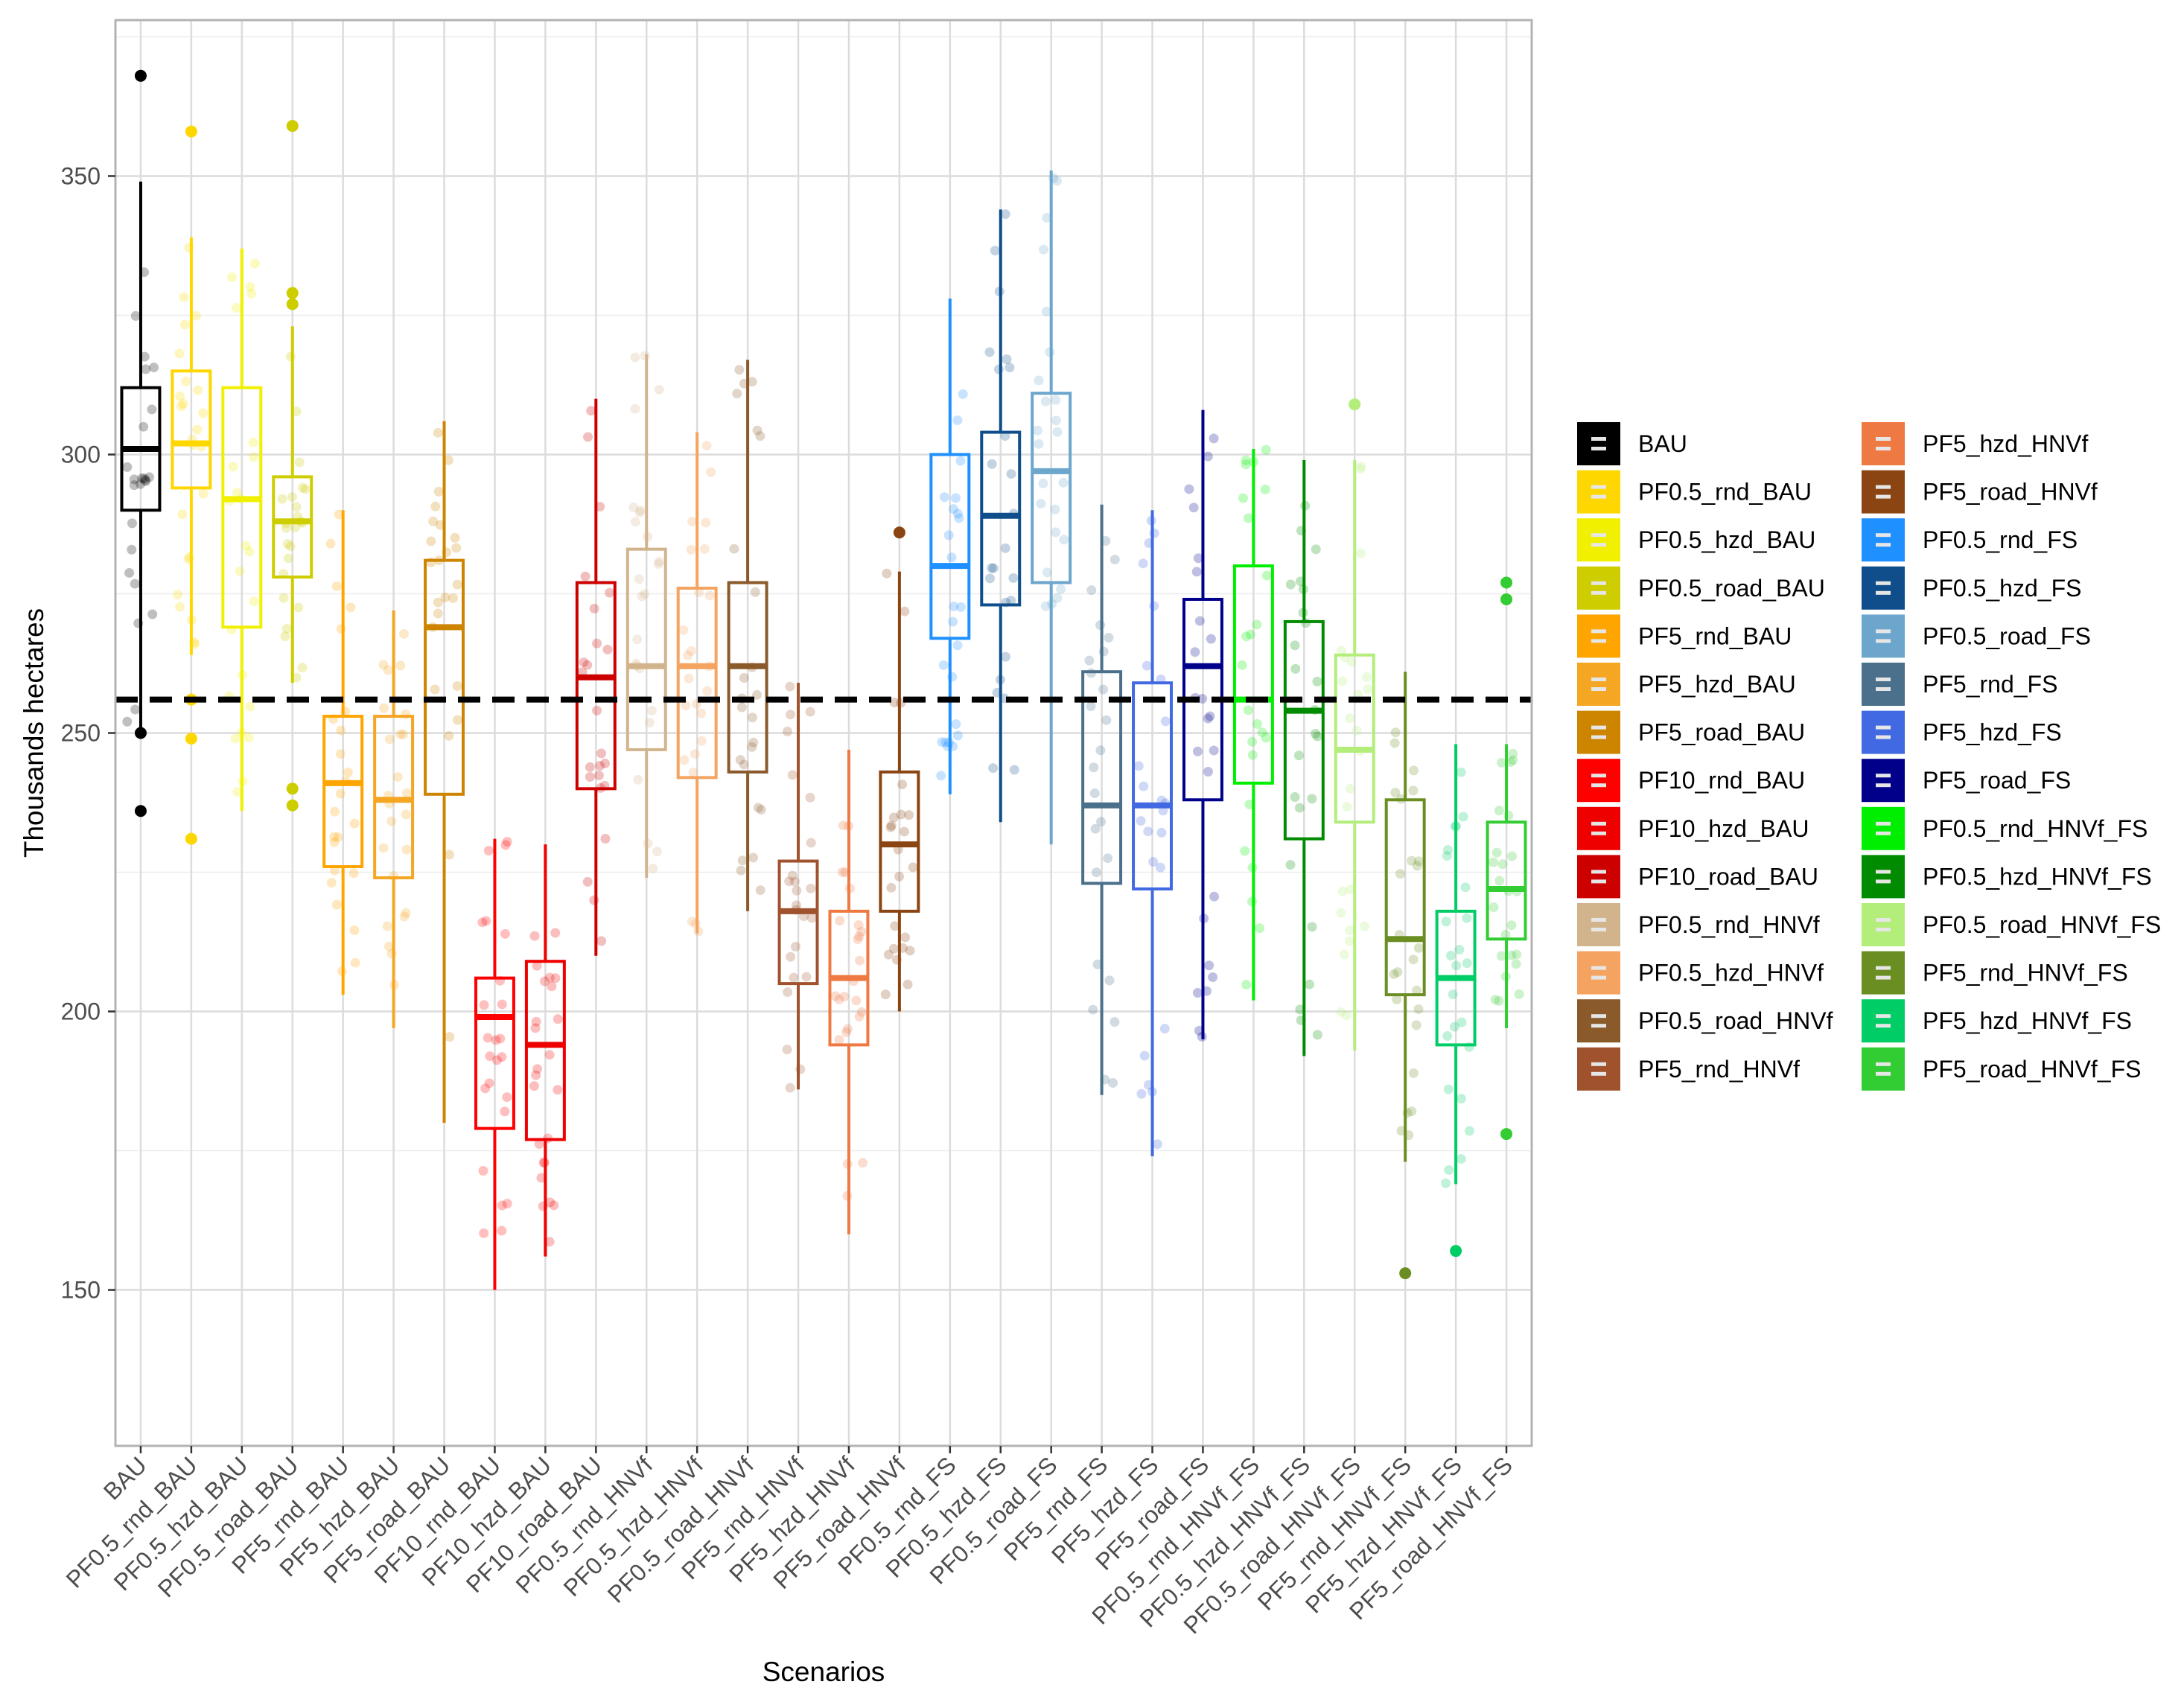 This screenshot has height=1702, width=2184. What do you see at coordinates (81, 1290) in the screenshot?
I see `y-tick-label: 150` at bounding box center [81, 1290].